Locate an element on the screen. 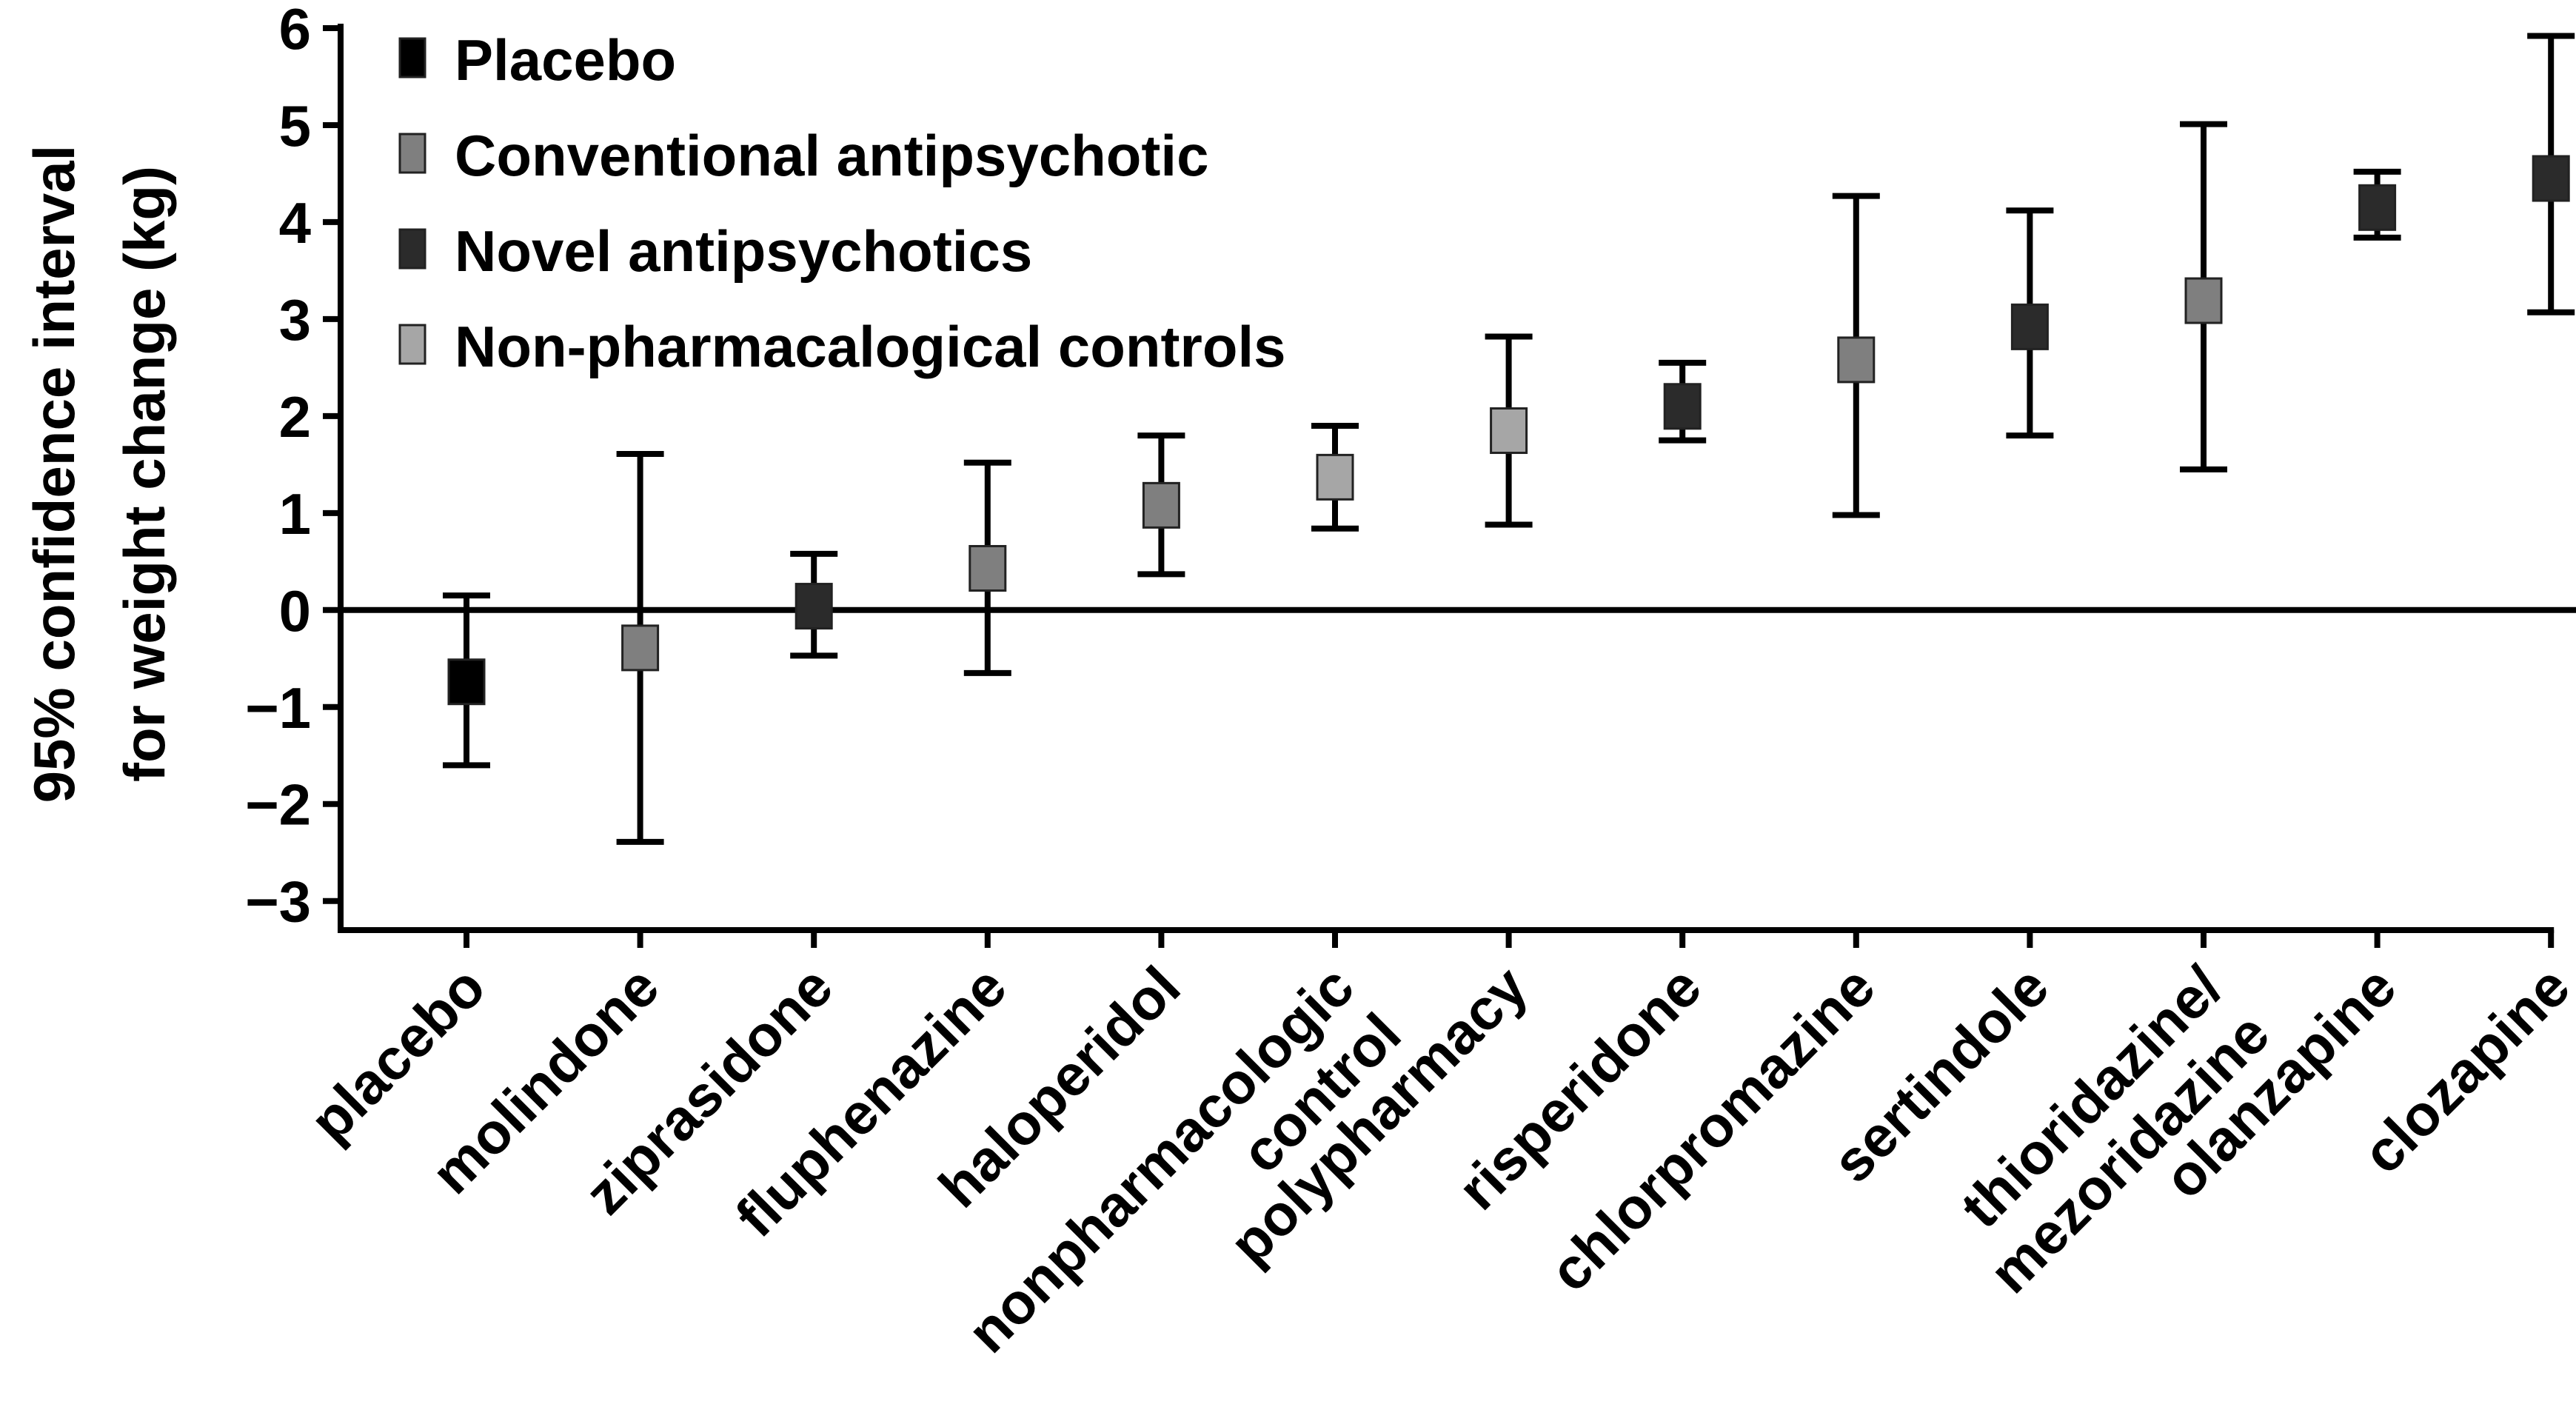 The width and height of the screenshot is (2576, 1407). legend-label: Conventional antipsychotic is located at coordinates (831, 155).